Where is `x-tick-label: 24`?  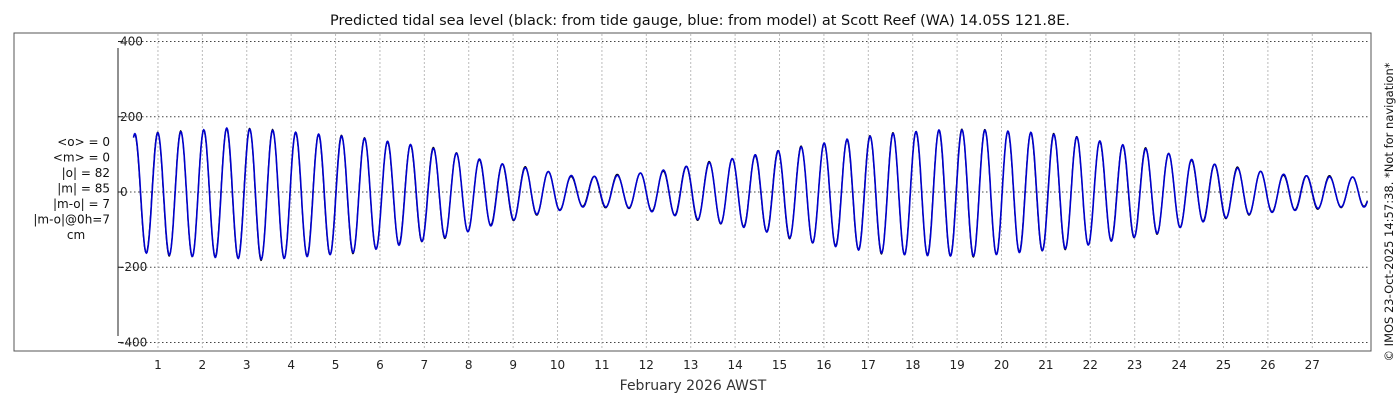
x-tick-label: 24 is located at coordinates (1178, 365).